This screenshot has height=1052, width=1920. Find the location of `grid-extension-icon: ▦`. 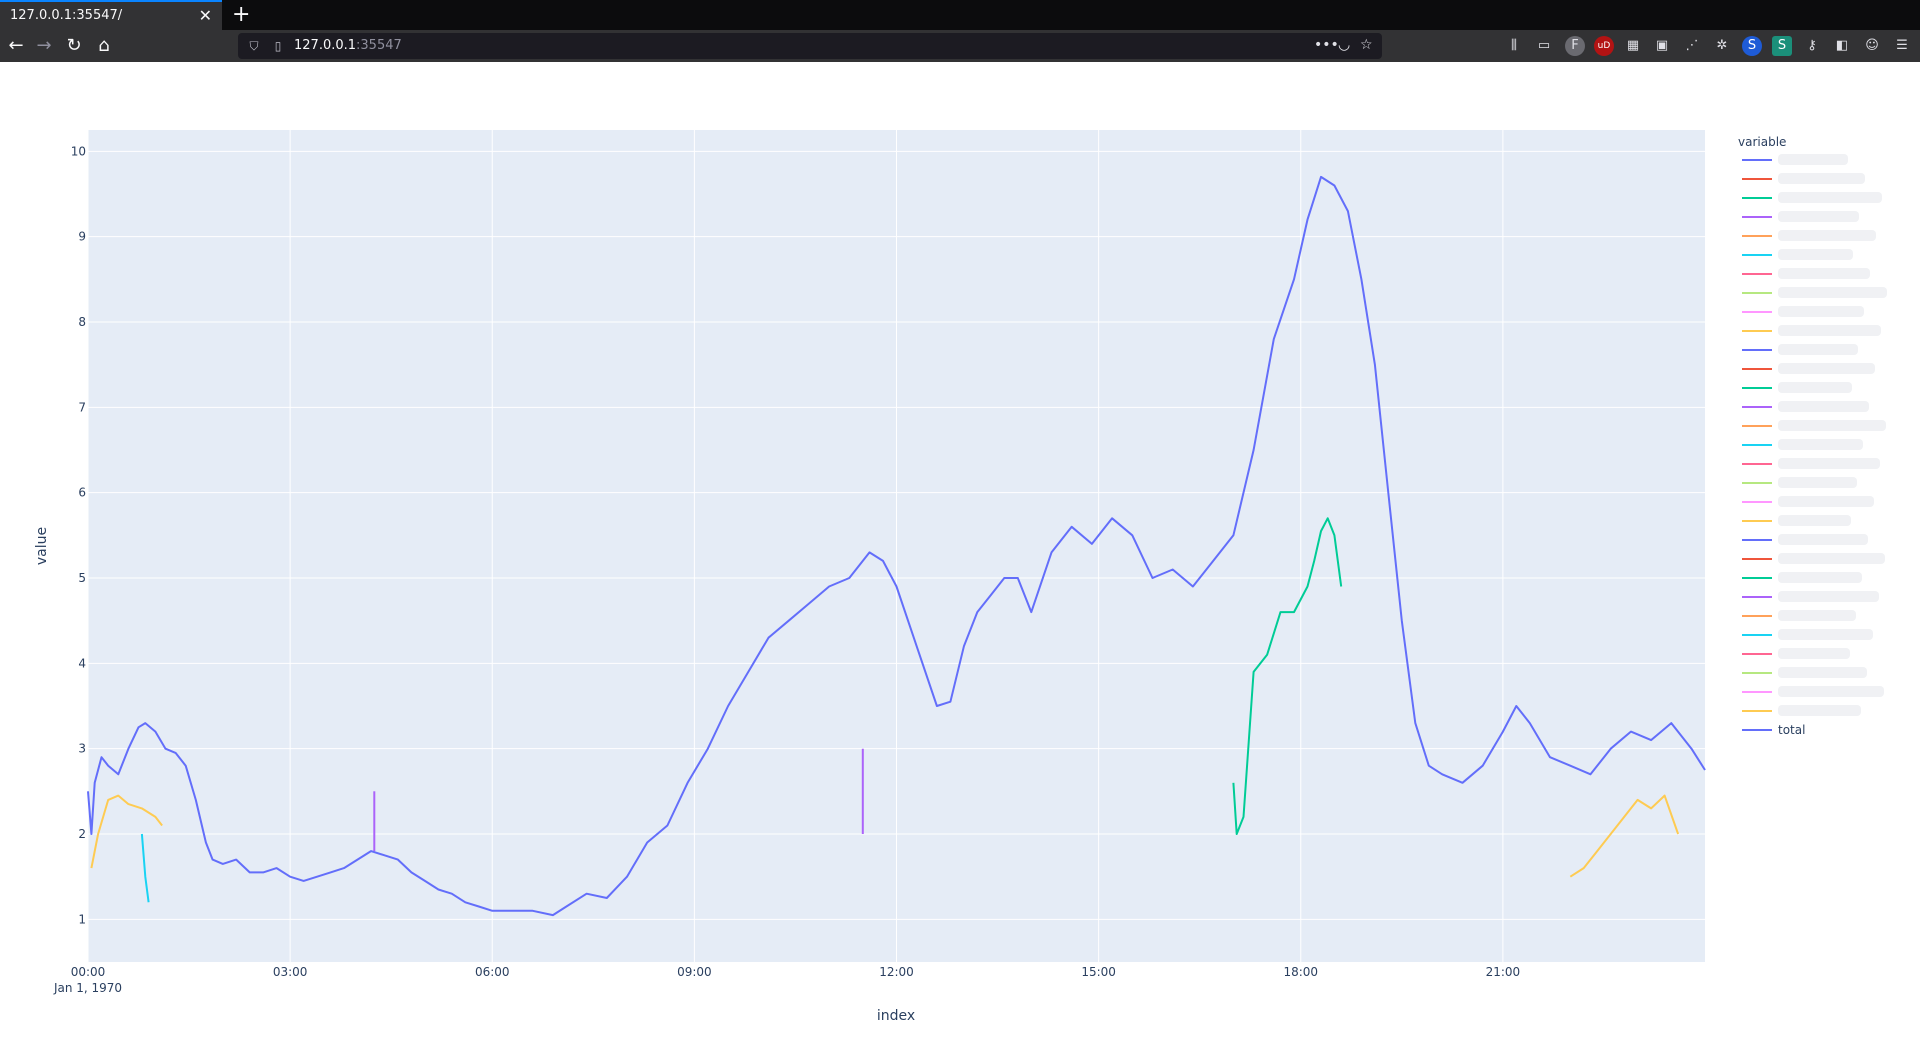

grid-extension-icon: ▦ is located at coordinates (1633, 45).